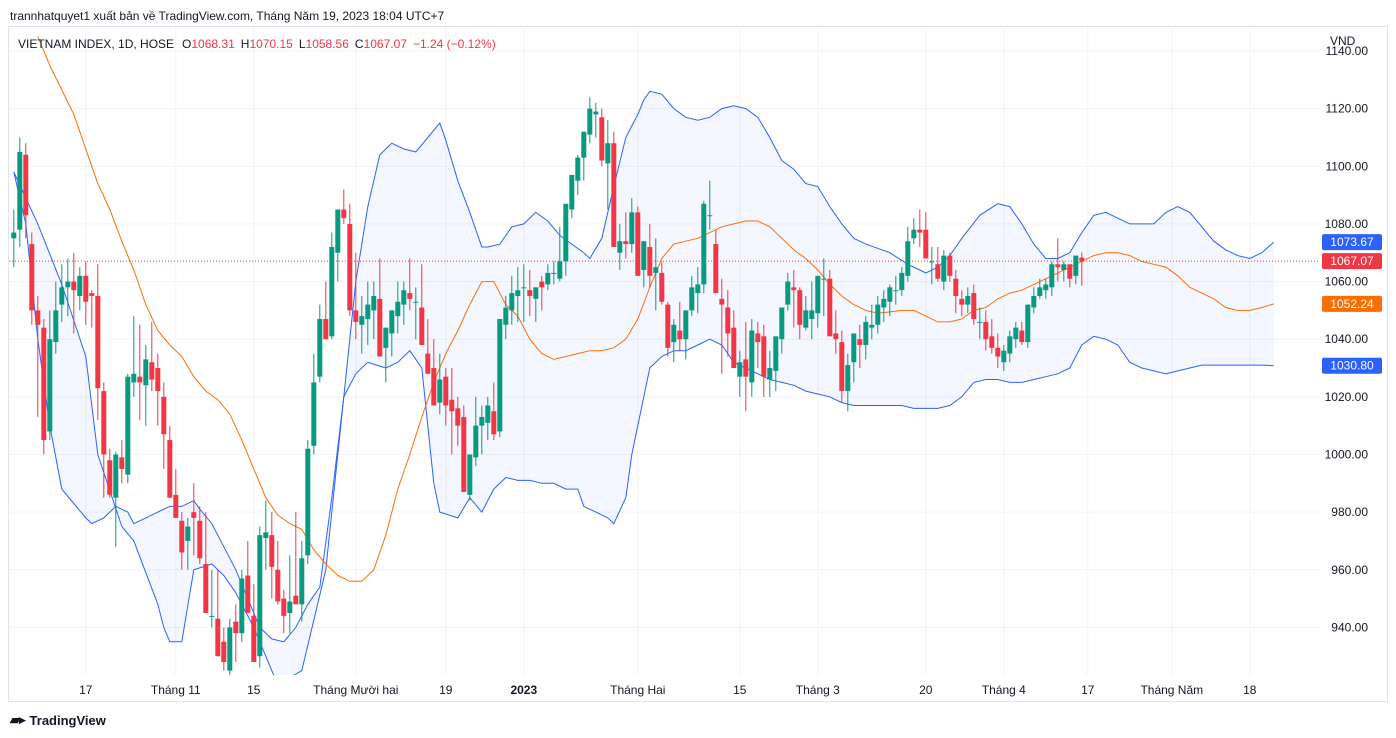 The height and width of the screenshot is (738, 1396). Describe the element at coordinates (740, 690) in the screenshot. I see `time-tick-label: 15` at that location.